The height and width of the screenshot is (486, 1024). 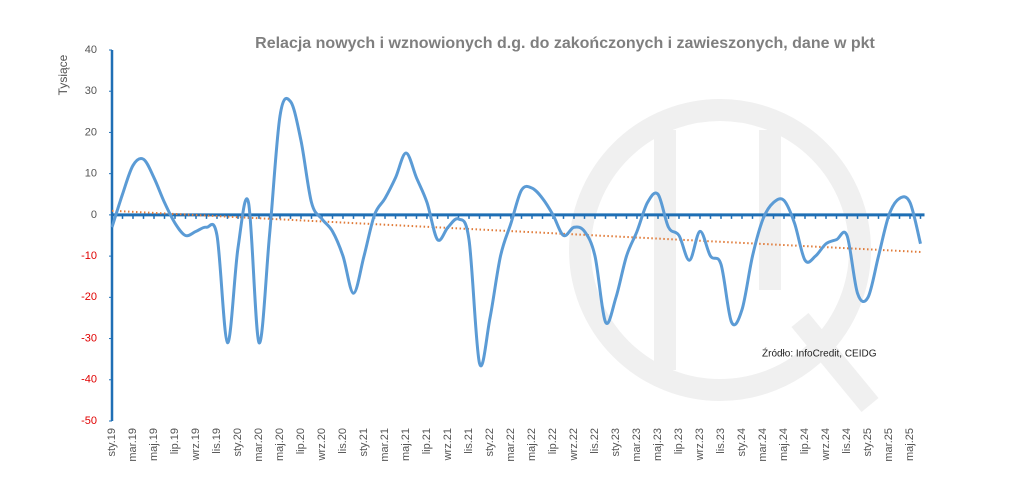 What do you see at coordinates (89, 297) in the screenshot?
I see `y-tick-label: -20` at bounding box center [89, 297].